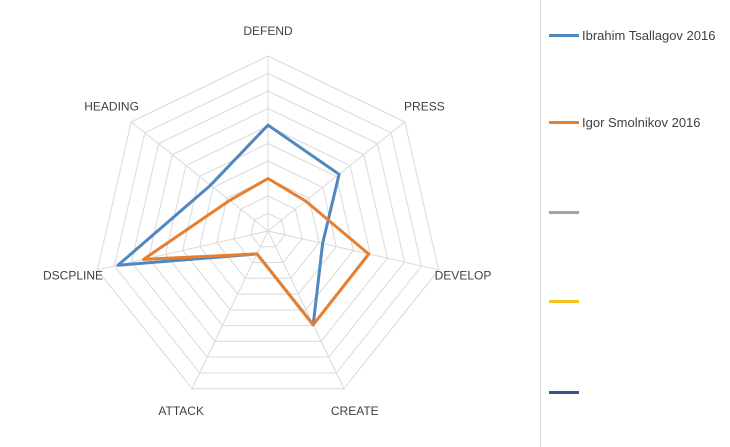 Image resolution: width=730 pixels, height=447 pixels. Describe the element at coordinates (268, 31) in the screenshot. I see `axis-label-defend: DEFEND` at that location.